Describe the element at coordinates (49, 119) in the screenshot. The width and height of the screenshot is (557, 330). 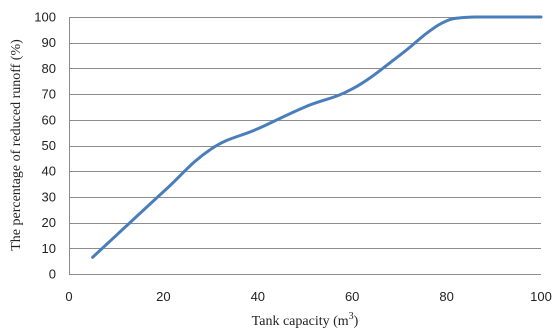
I see `y-tick-label-60: 60` at that location.